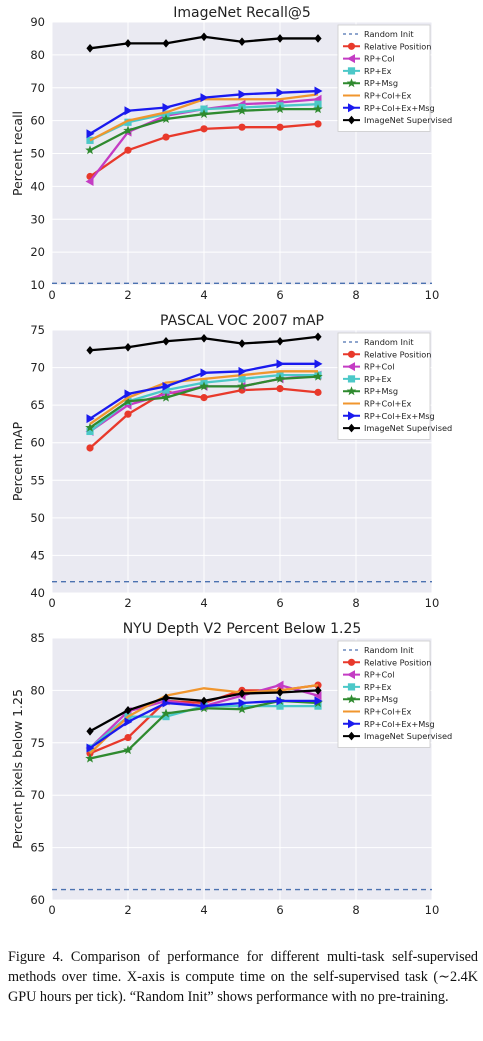  What do you see at coordinates (37, 848) in the screenshot?
I see `y-tick-label: 65` at bounding box center [37, 848].